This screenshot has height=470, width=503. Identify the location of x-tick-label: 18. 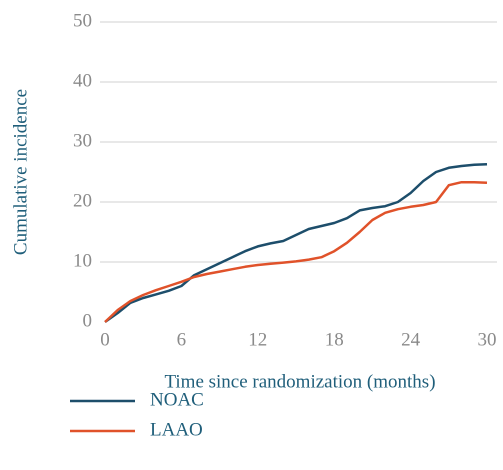
(334, 339).